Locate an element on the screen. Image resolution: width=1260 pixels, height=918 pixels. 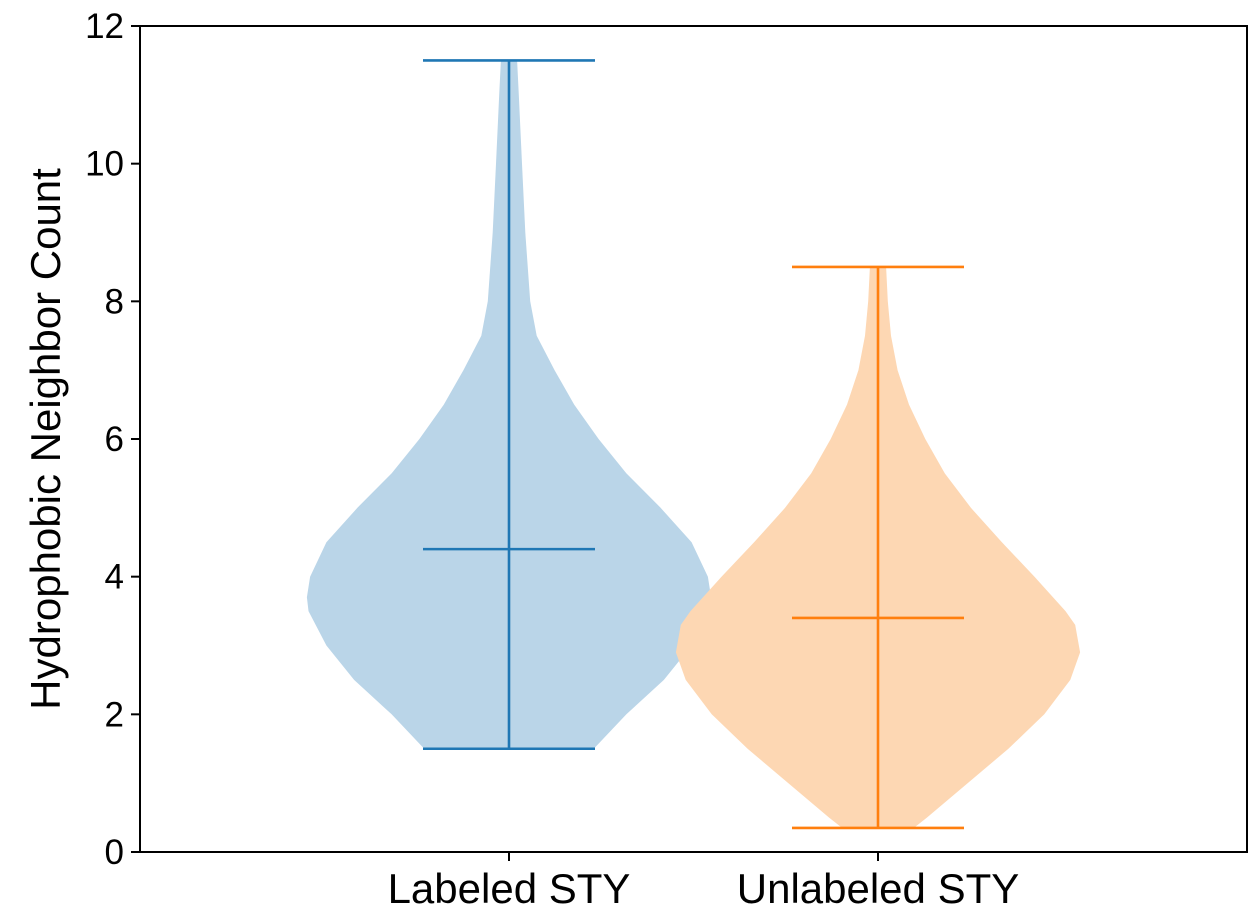
y-tick-label: 8 is located at coordinates (114, 301).